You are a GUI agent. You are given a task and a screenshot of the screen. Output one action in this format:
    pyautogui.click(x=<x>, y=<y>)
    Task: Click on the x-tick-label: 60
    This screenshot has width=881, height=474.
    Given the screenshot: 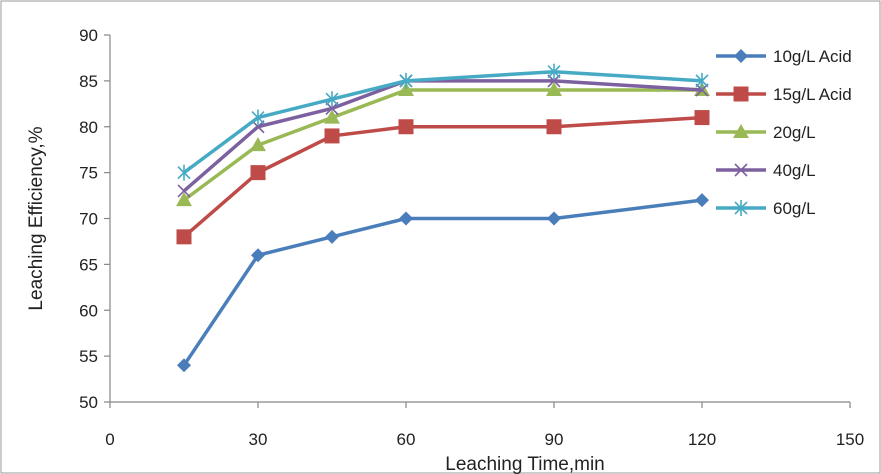 What is the action you would take?
    pyautogui.click(x=406, y=439)
    